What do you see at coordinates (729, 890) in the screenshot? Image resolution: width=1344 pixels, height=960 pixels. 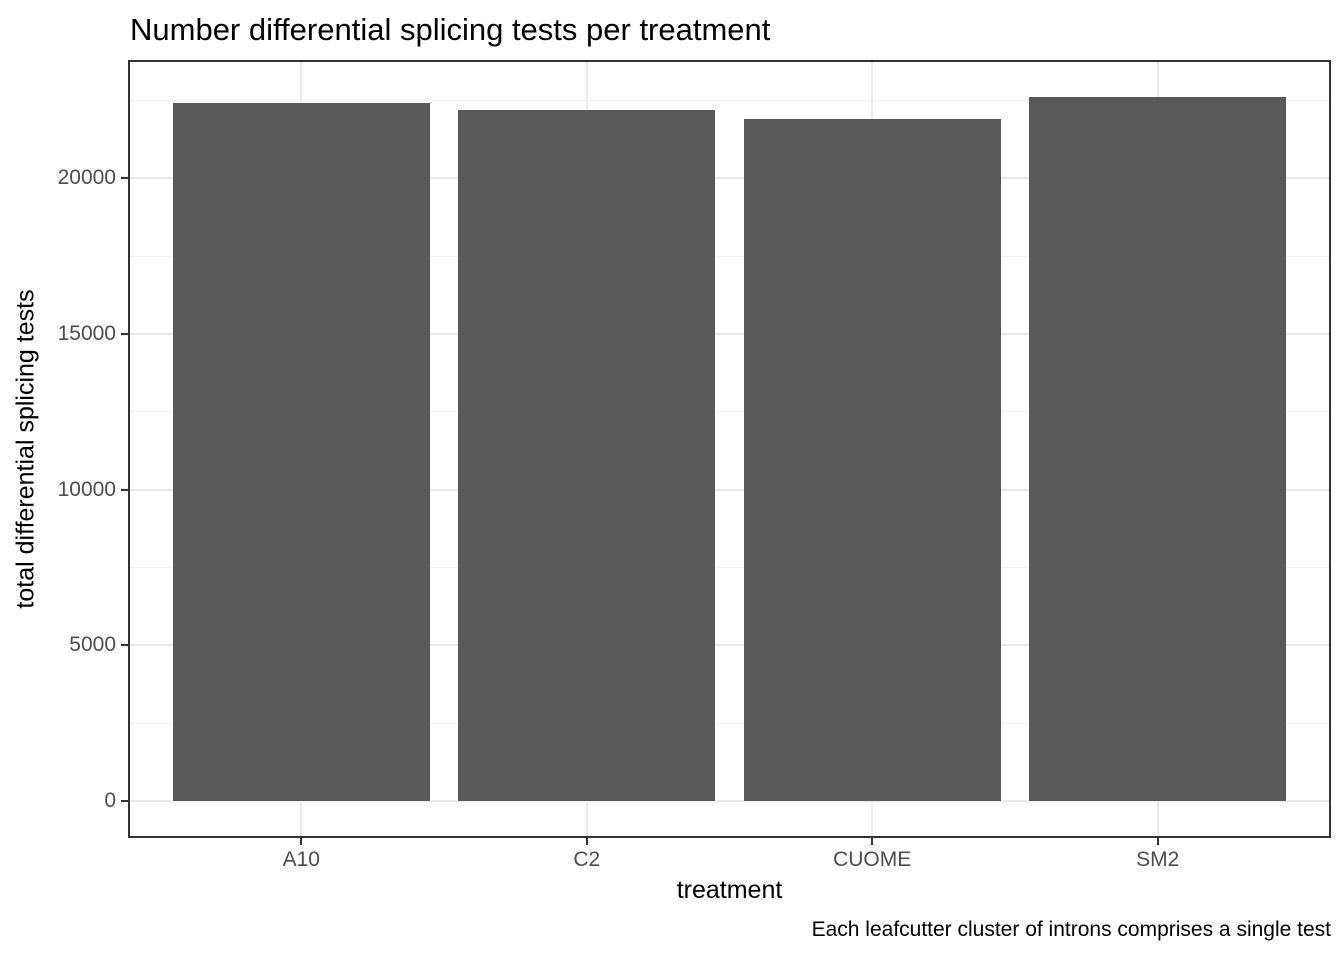 I see `x-axis-title: treatment` at bounding box center [729, 890].